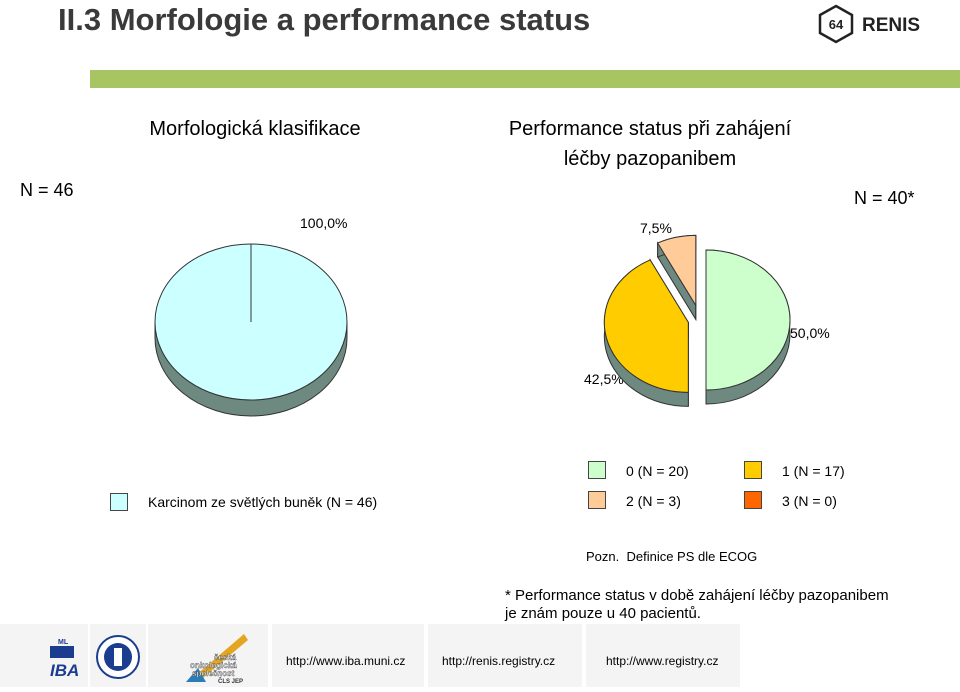 The height and width of the screenshot is (692, 960). I want to click on note-pozn: Pozn. Definice PS dle ECOG, so click(672, 556).